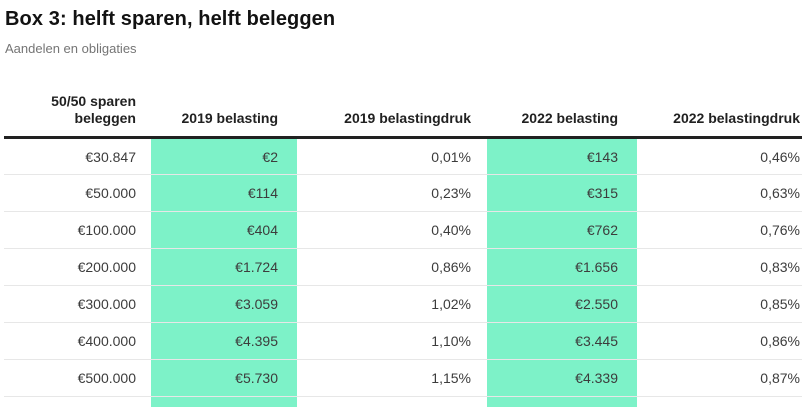  Describe the element at coordinates (562, 304) in the screenshot. I see `table-cell: €2.550` at that location.